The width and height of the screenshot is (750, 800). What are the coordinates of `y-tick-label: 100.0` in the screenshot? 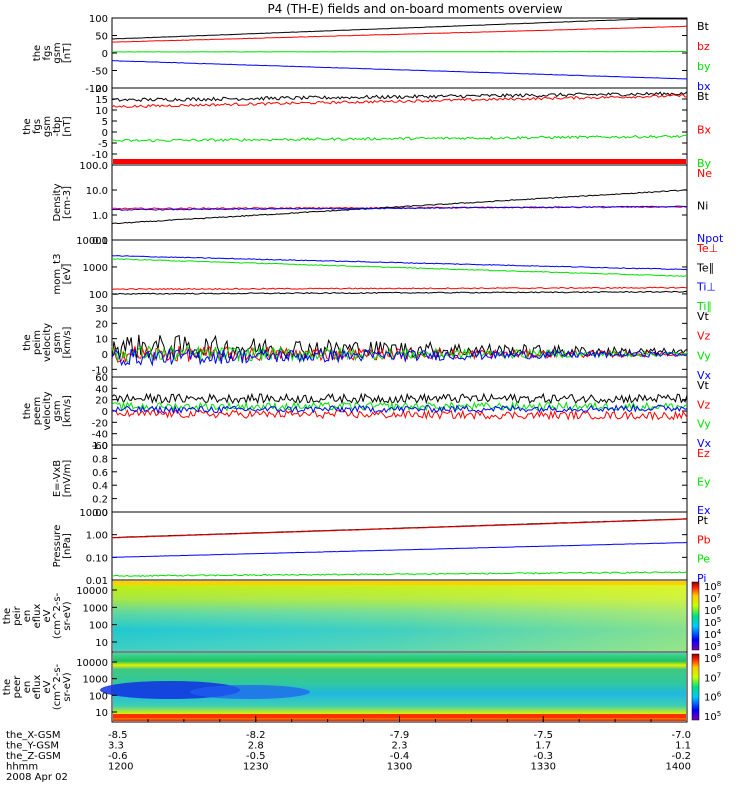 It's located at (93, 166).